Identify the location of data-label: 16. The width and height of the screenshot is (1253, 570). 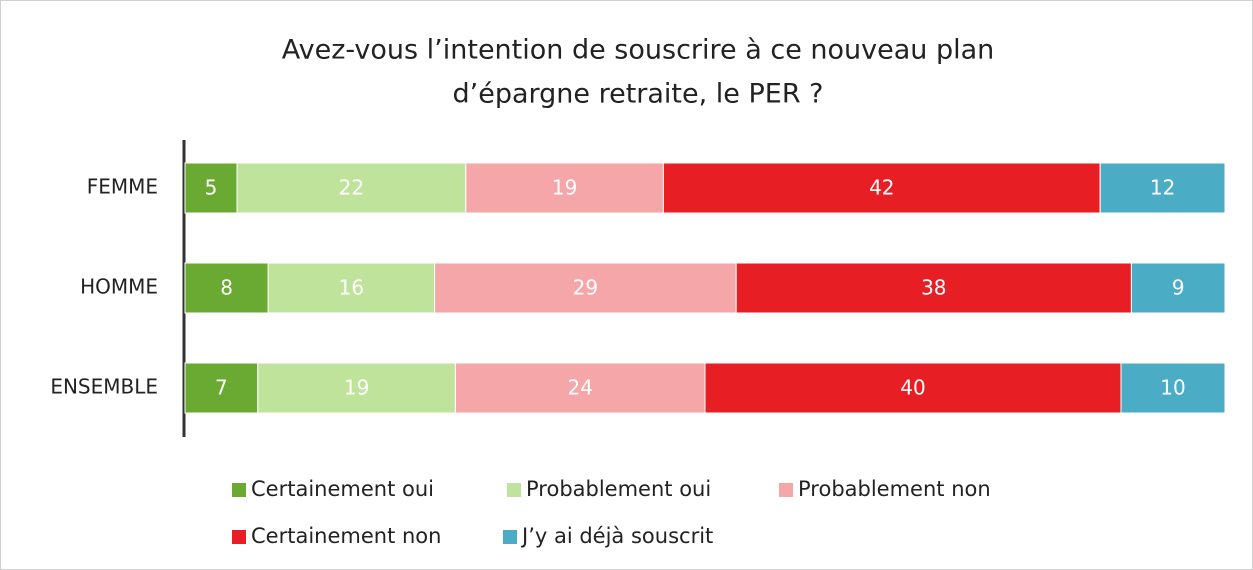
(351, 288).